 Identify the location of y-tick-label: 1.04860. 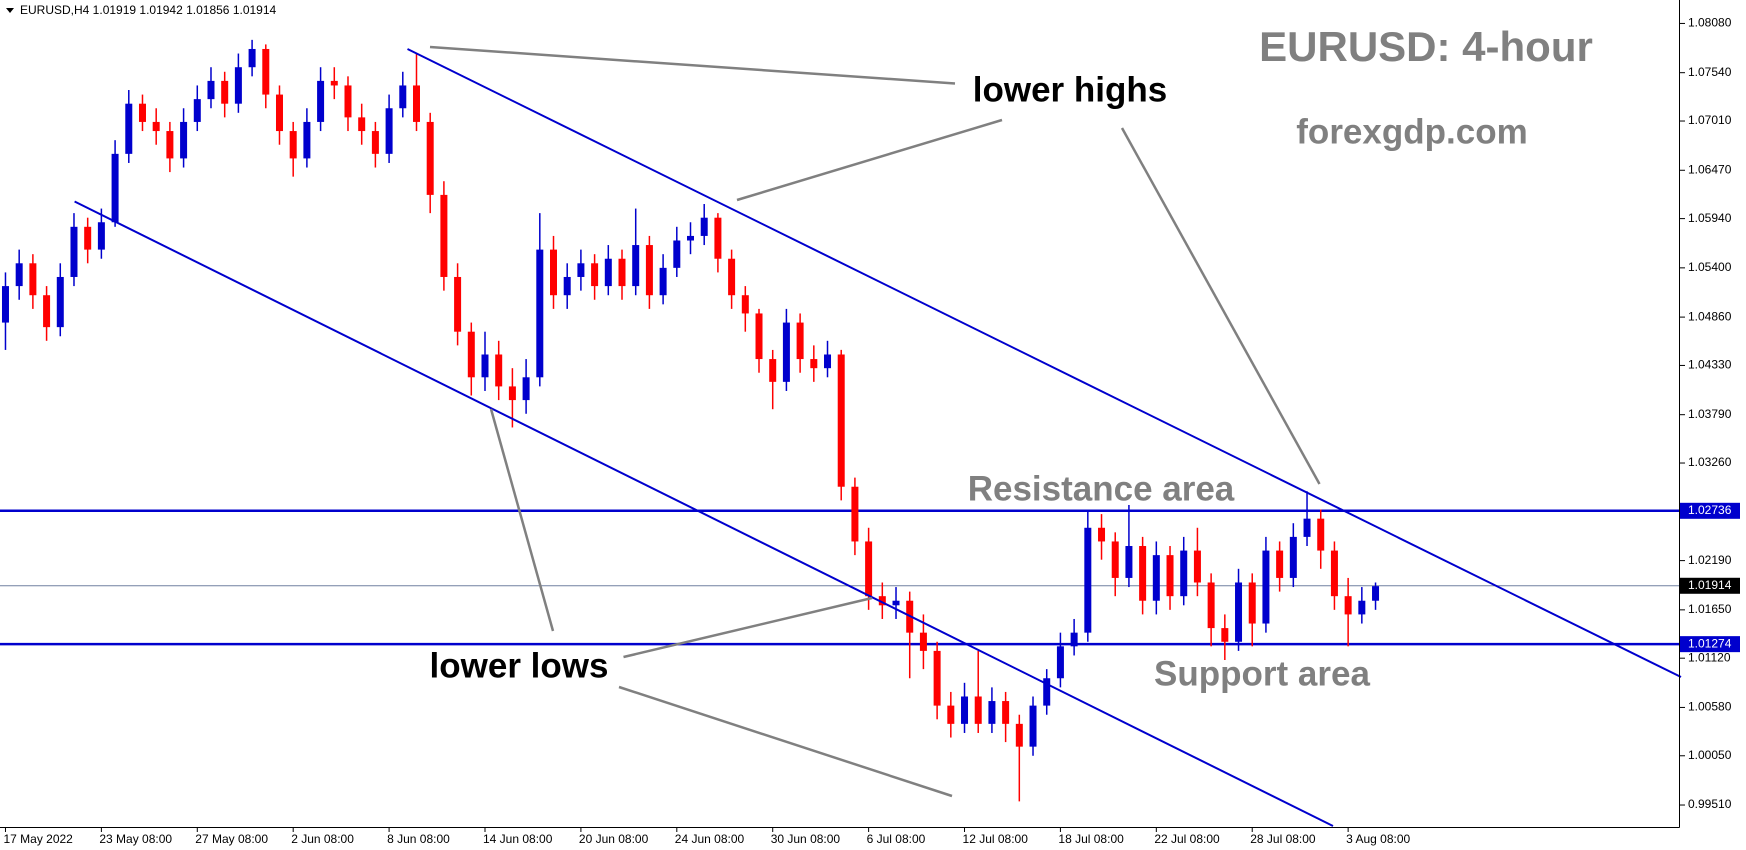
(1710, 316).